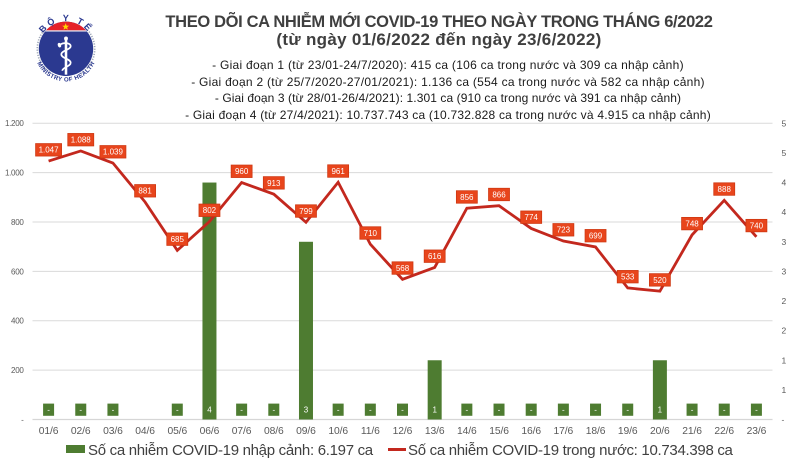 This screenshot has width=800, height=461. Describe the element at coordinates (242, 431) in the screenshot. I see `svg-text: 07/6` at that location.